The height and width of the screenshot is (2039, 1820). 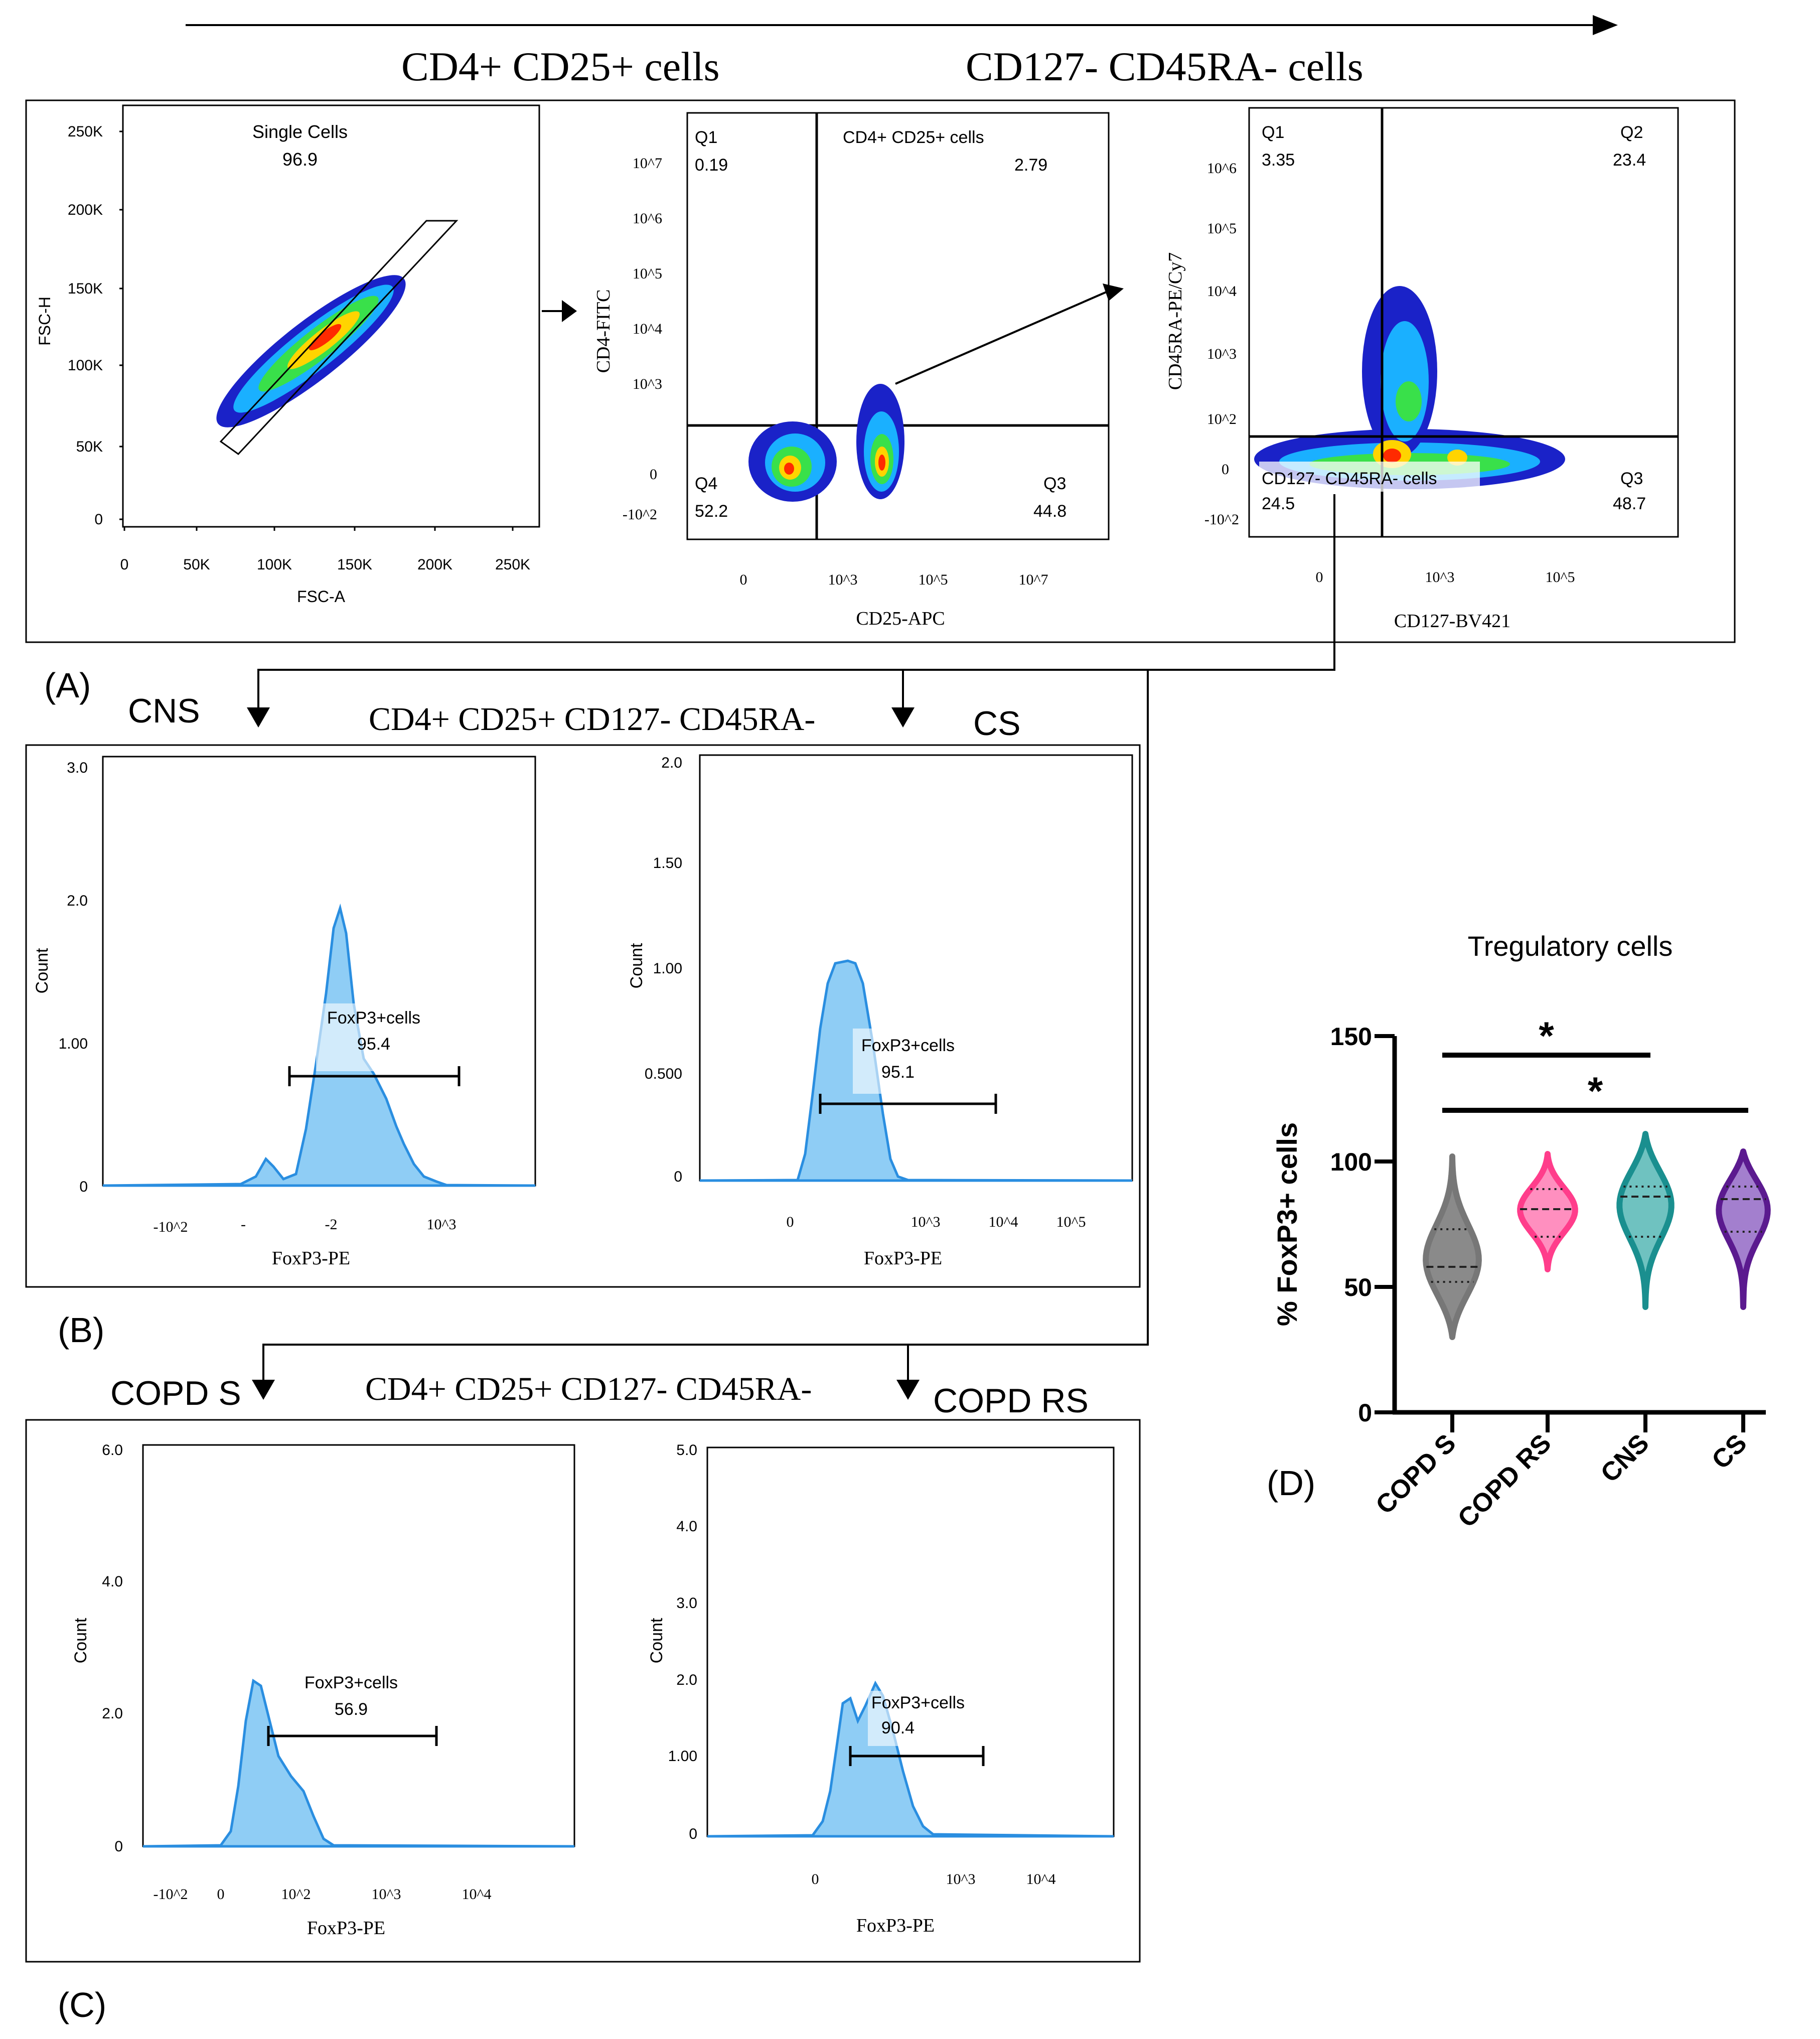 What do you see at coordinates (258, 717) in the screenshot?
I see `arrow-cns` at bounding box center [258, 717].